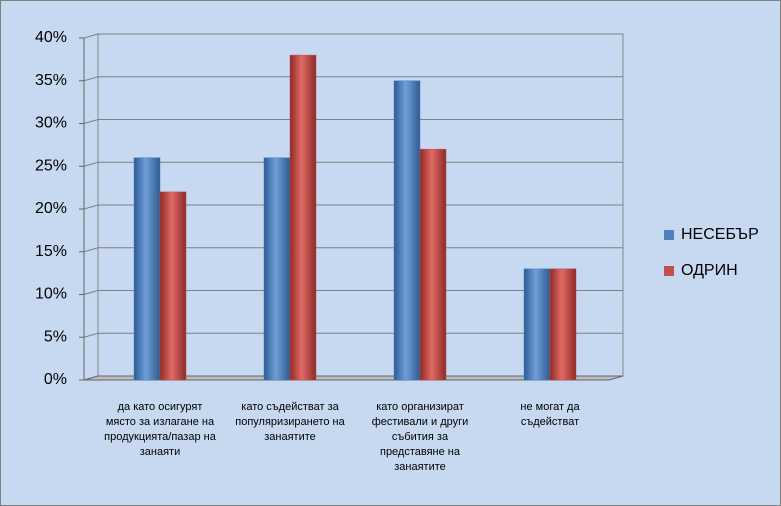  What do you see at coordinates (55, 336) in the screenshot?
I see `y-tick-label: 5%` at bounding box center [55, 336].